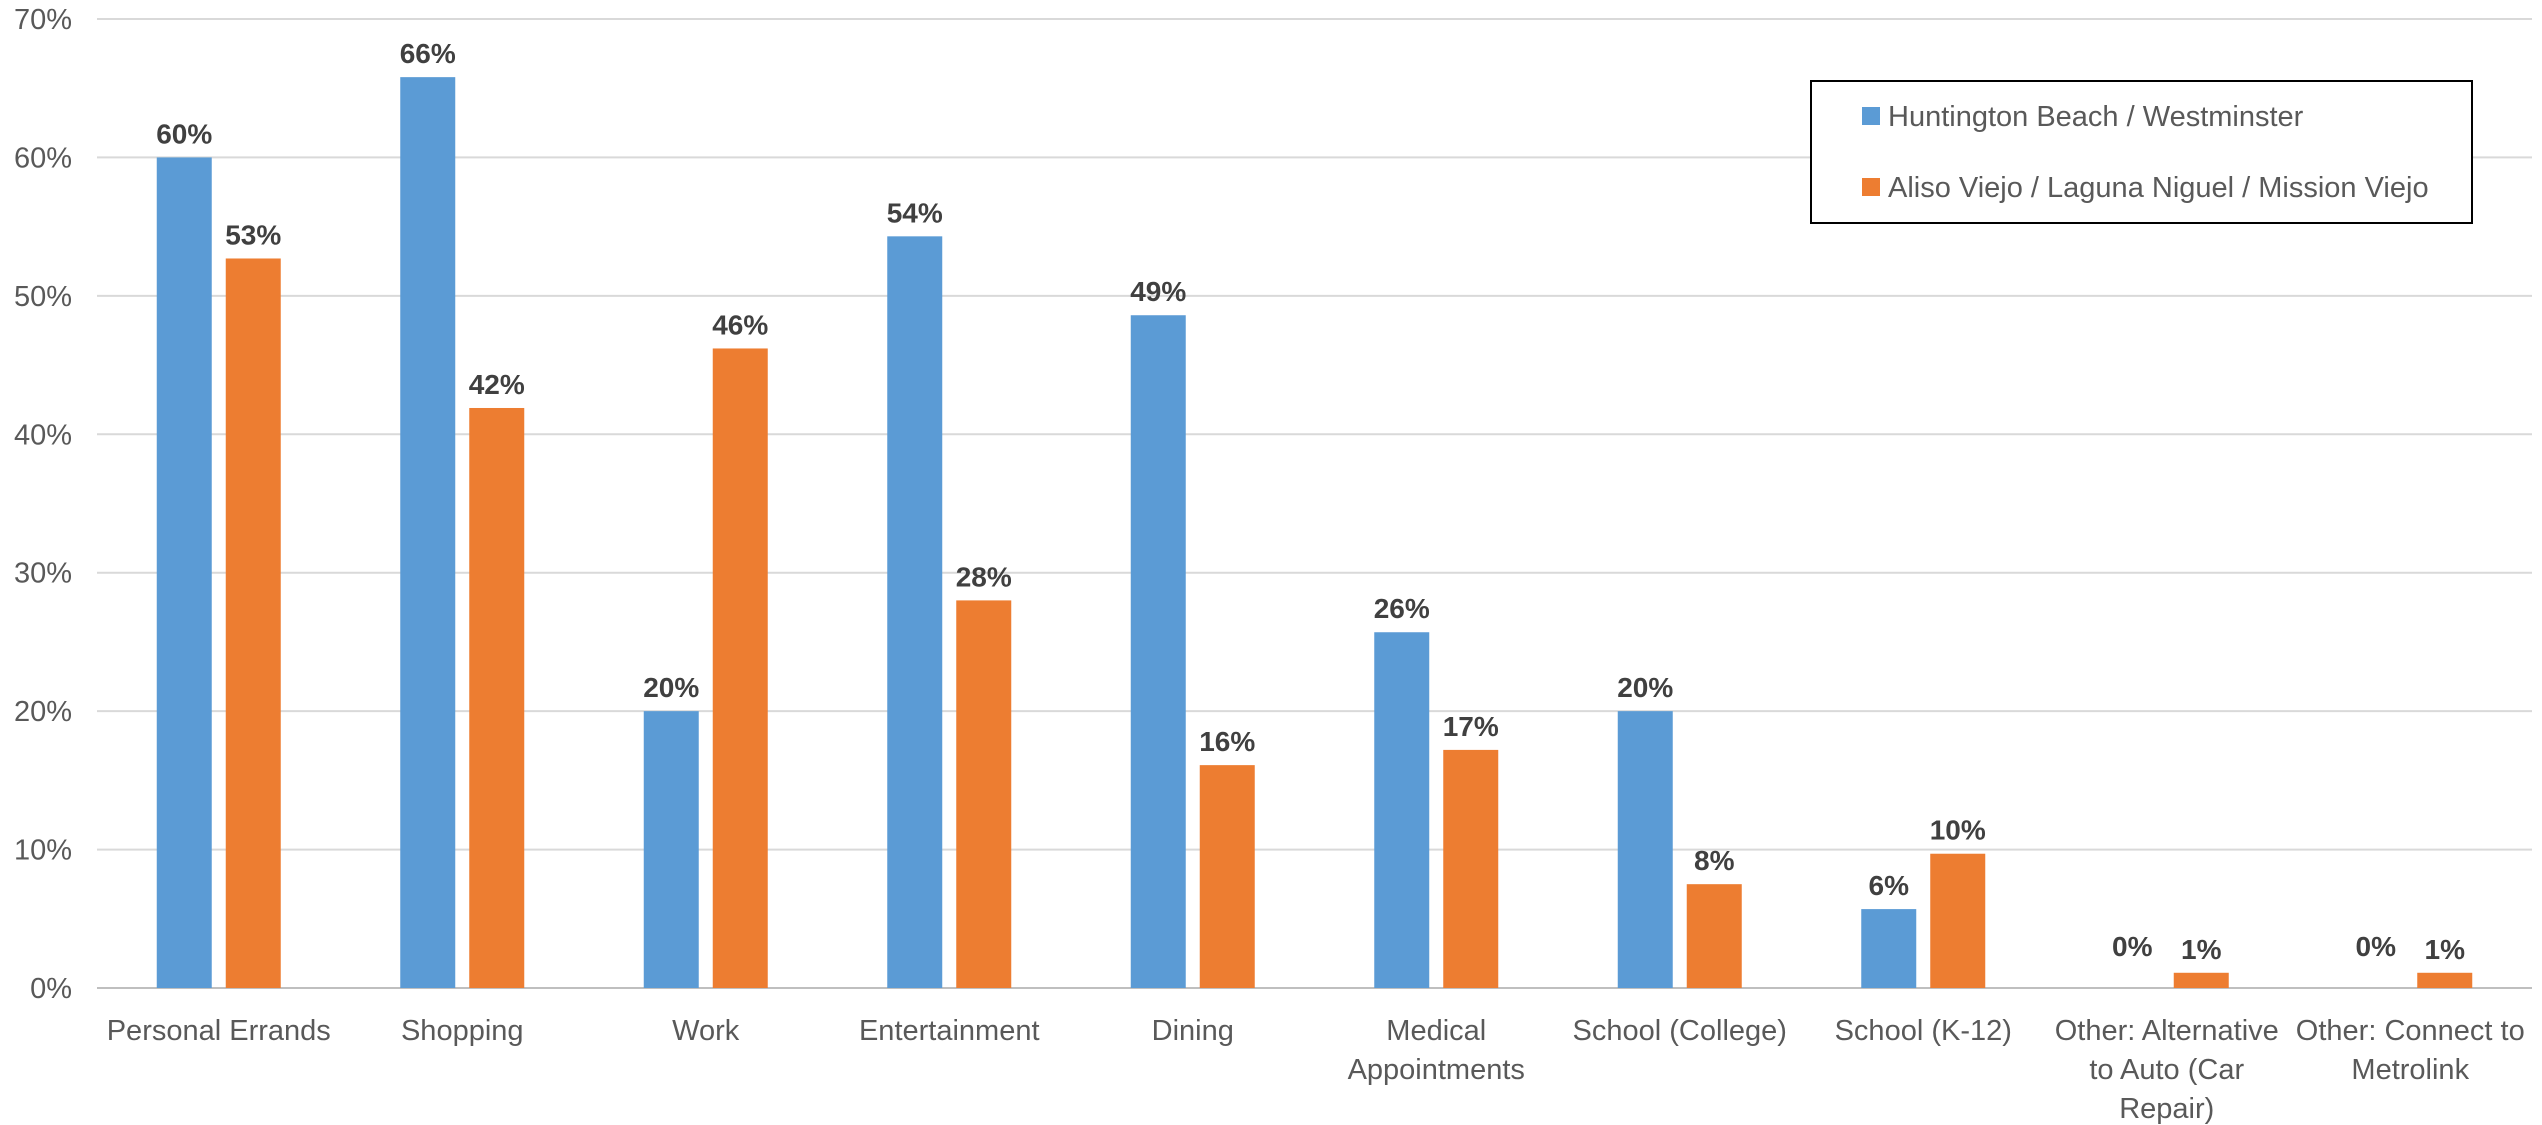  What do you see at coordinates (1227, 741) in the screenshot?
I see `data-label: 16%` at bounding box center [1227, 741].